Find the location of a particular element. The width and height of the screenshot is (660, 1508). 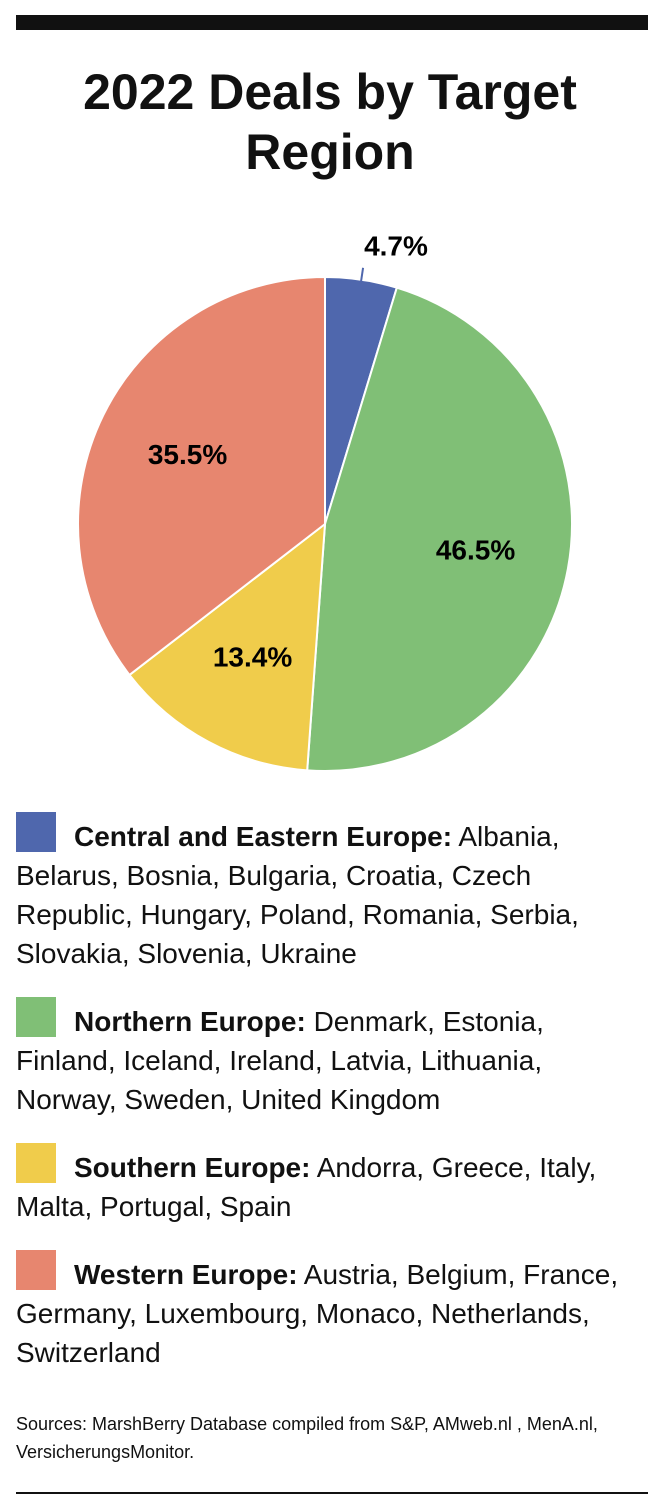

data-label: 46.5% is located at coordinates (475, 549).